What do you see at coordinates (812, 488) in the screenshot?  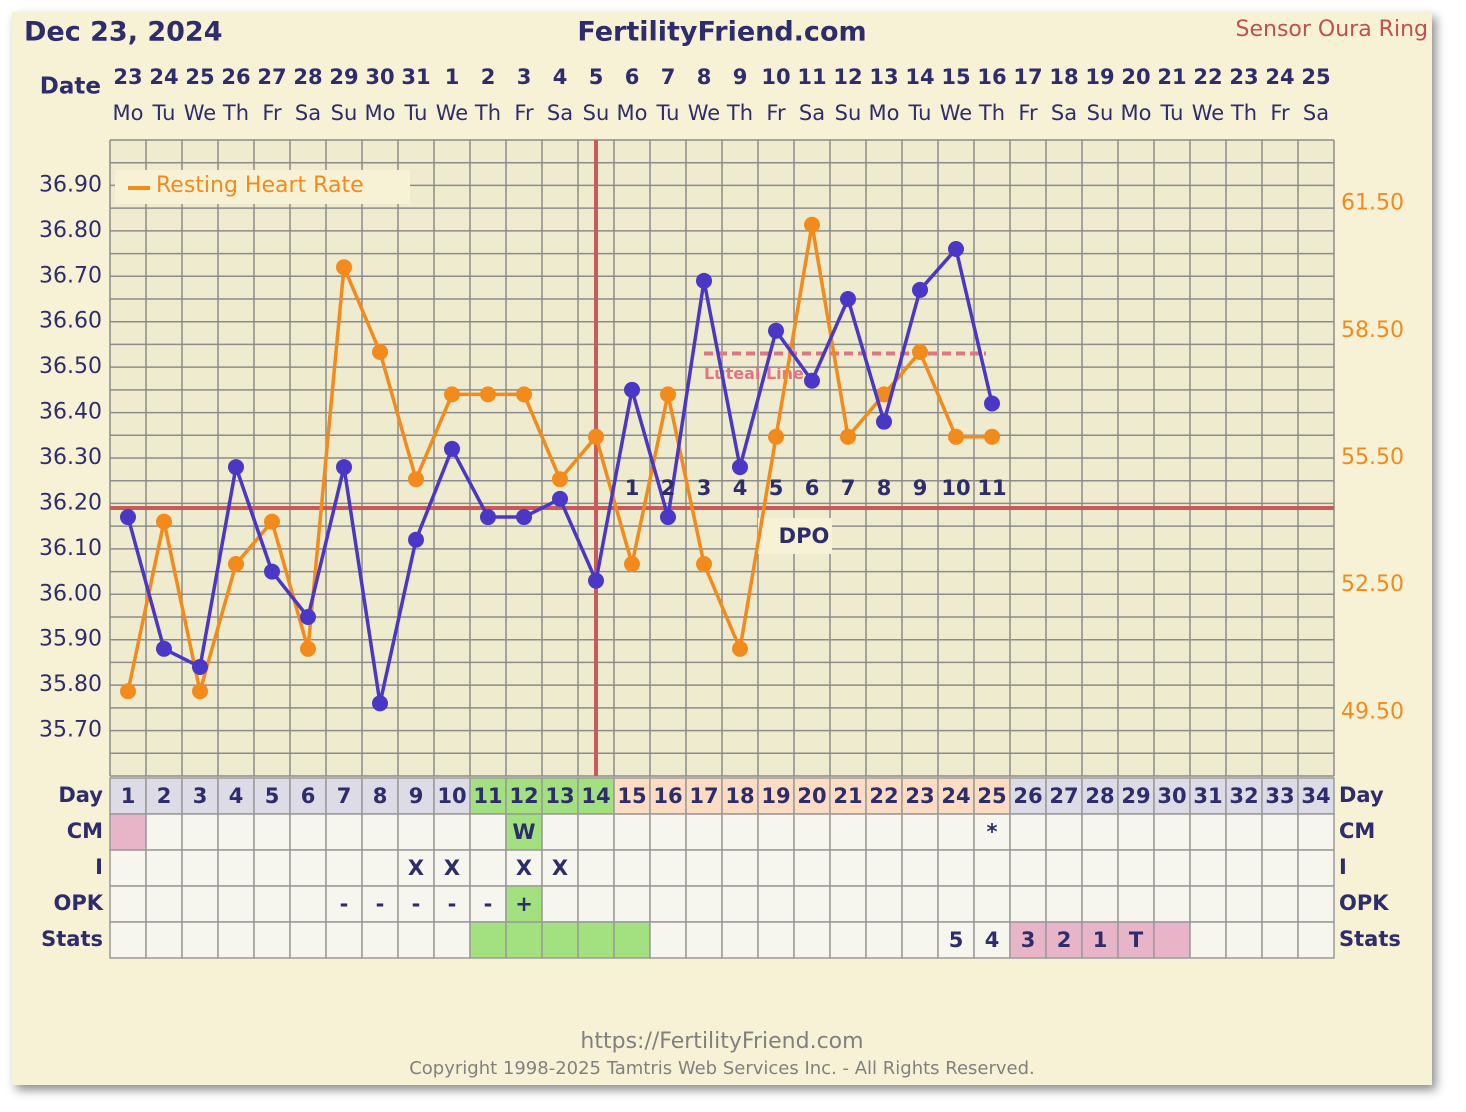 I see `dpo-number: 6` at bounding box center [812, 488].